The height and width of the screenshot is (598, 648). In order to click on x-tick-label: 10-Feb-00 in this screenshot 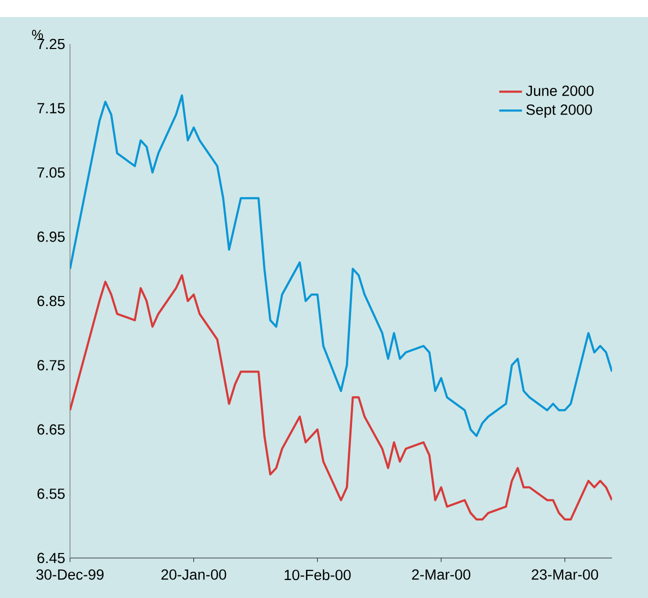, I will do `click(317, 574)`.